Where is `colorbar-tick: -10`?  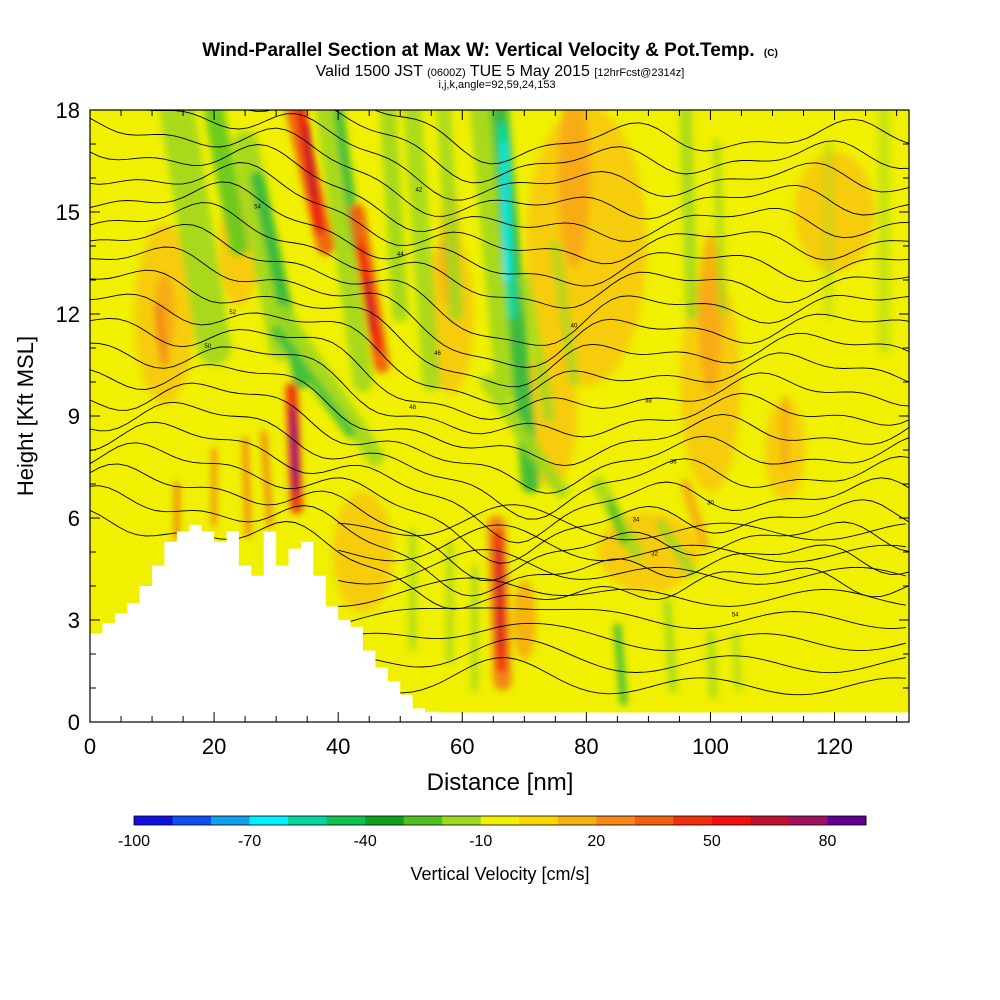 colorbar-tick: -10 is located at coordinates (480, 841).